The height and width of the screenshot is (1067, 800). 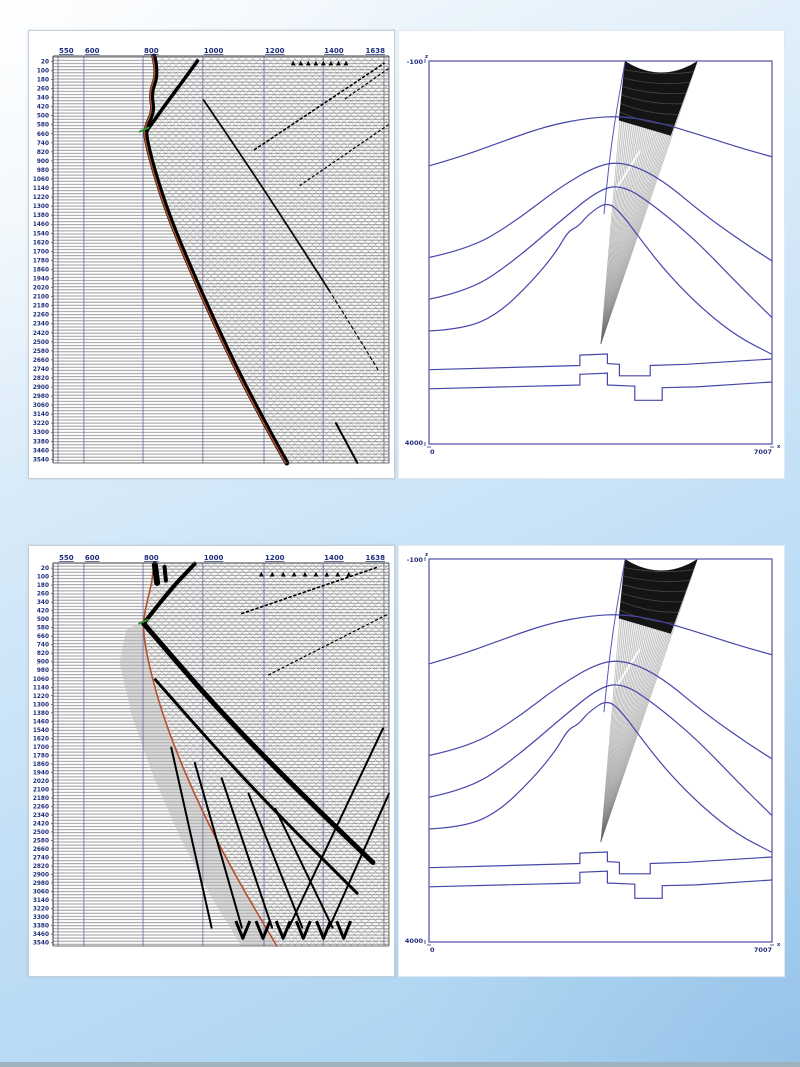 I want to click on highlight-ray-streak, so click(x=628, y=668).